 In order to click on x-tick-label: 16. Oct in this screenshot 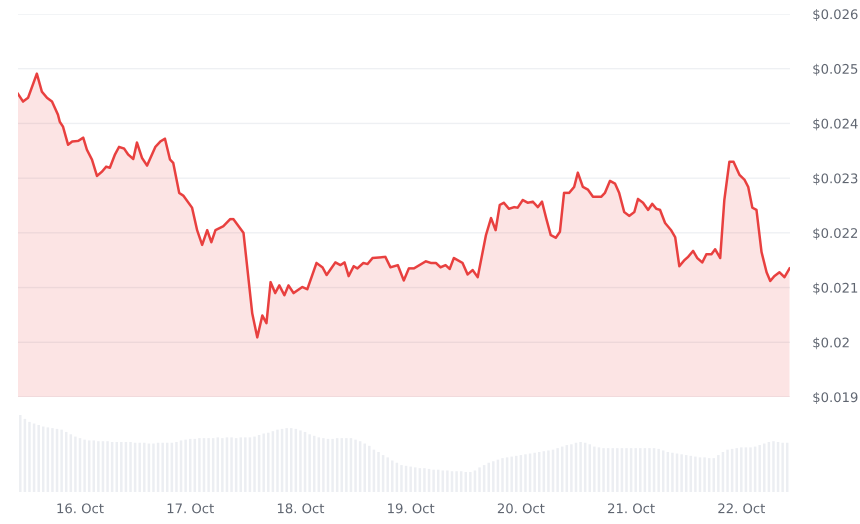, I will do `click(80, 508)`.